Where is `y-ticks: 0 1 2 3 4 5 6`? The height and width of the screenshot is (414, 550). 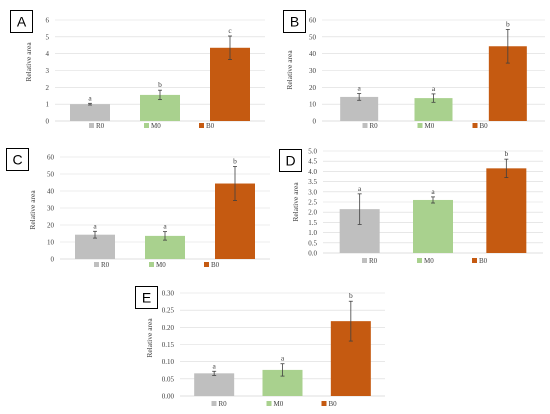 y-ticks: 0 1 2 3 4 5 6 is located at coordinates (48, 71).